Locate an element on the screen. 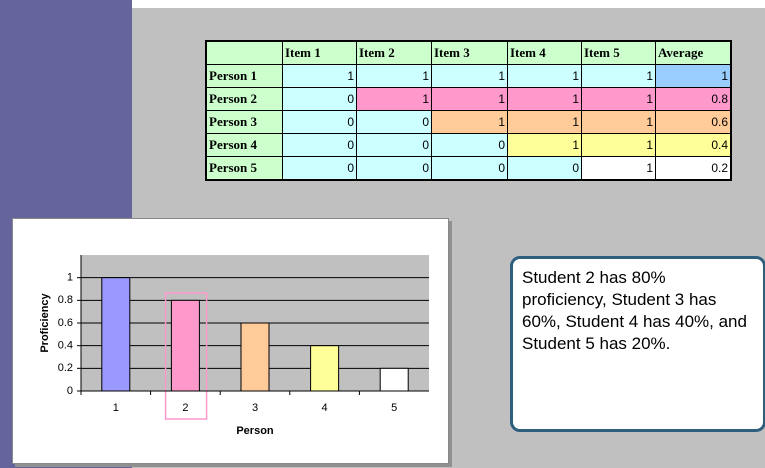 The width and height of the screenshot is (765, 468). column-header: Item 5 is located at coordinates (618, 52).